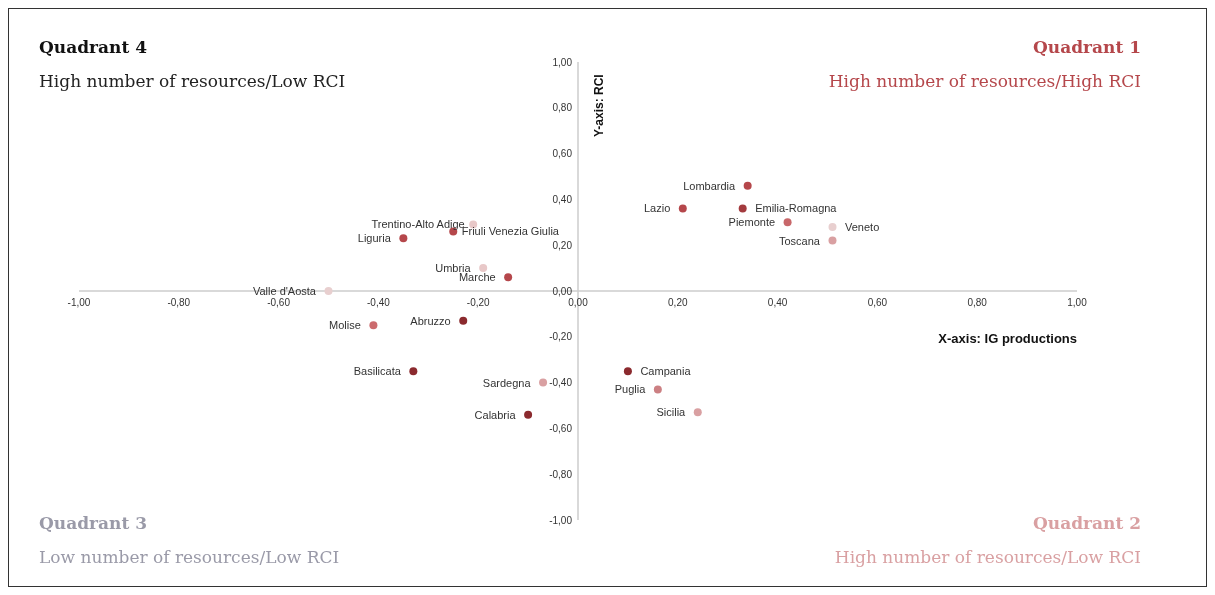 This screenshot has height=595, width=1215. Describe the element at coordinates (379, 303) in the screenshot. I see `x-tick-label: -0,40` at that location.